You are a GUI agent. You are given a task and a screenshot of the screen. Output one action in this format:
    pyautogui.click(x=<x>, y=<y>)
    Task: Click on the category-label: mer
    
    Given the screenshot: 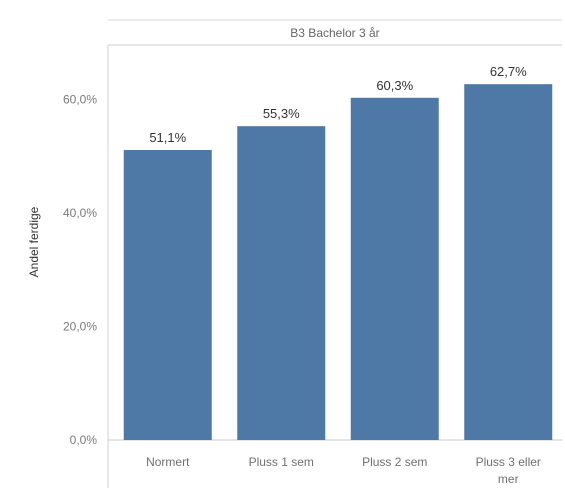 What is the action you would take?
    pyautogui.click(x=508, y=479)
    